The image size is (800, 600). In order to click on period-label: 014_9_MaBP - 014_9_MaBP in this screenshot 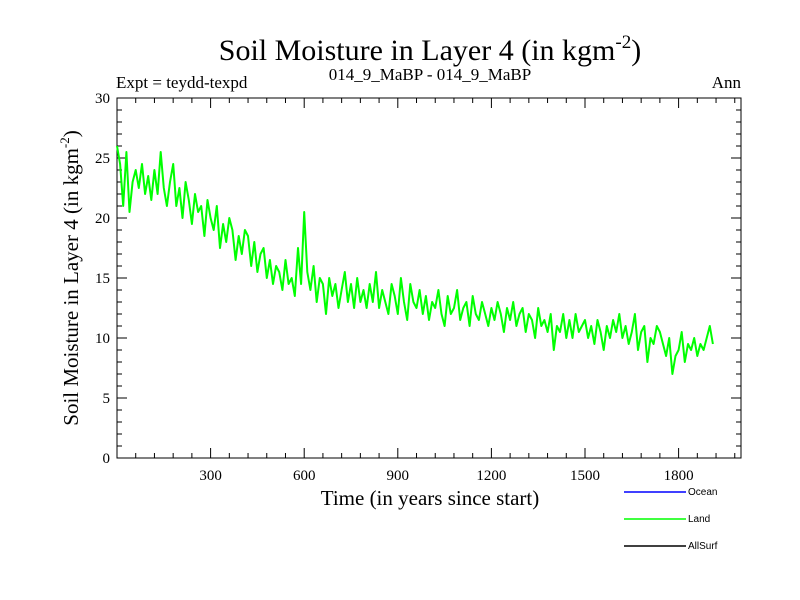, I will do `click(430, 74)`.